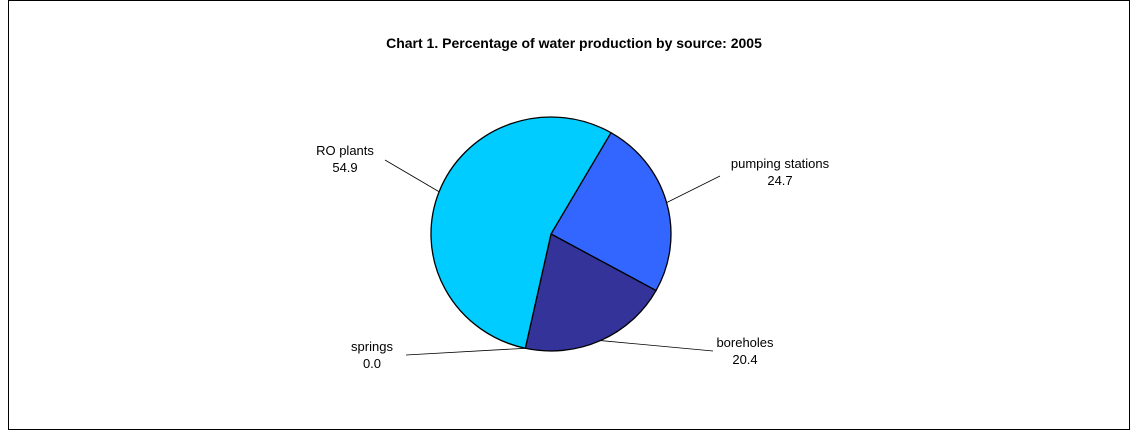 Image resolution: width=1134 pixels, height=430 pixels. I want to click on slice-value-boreholes: 20.4, so click(744, 359).